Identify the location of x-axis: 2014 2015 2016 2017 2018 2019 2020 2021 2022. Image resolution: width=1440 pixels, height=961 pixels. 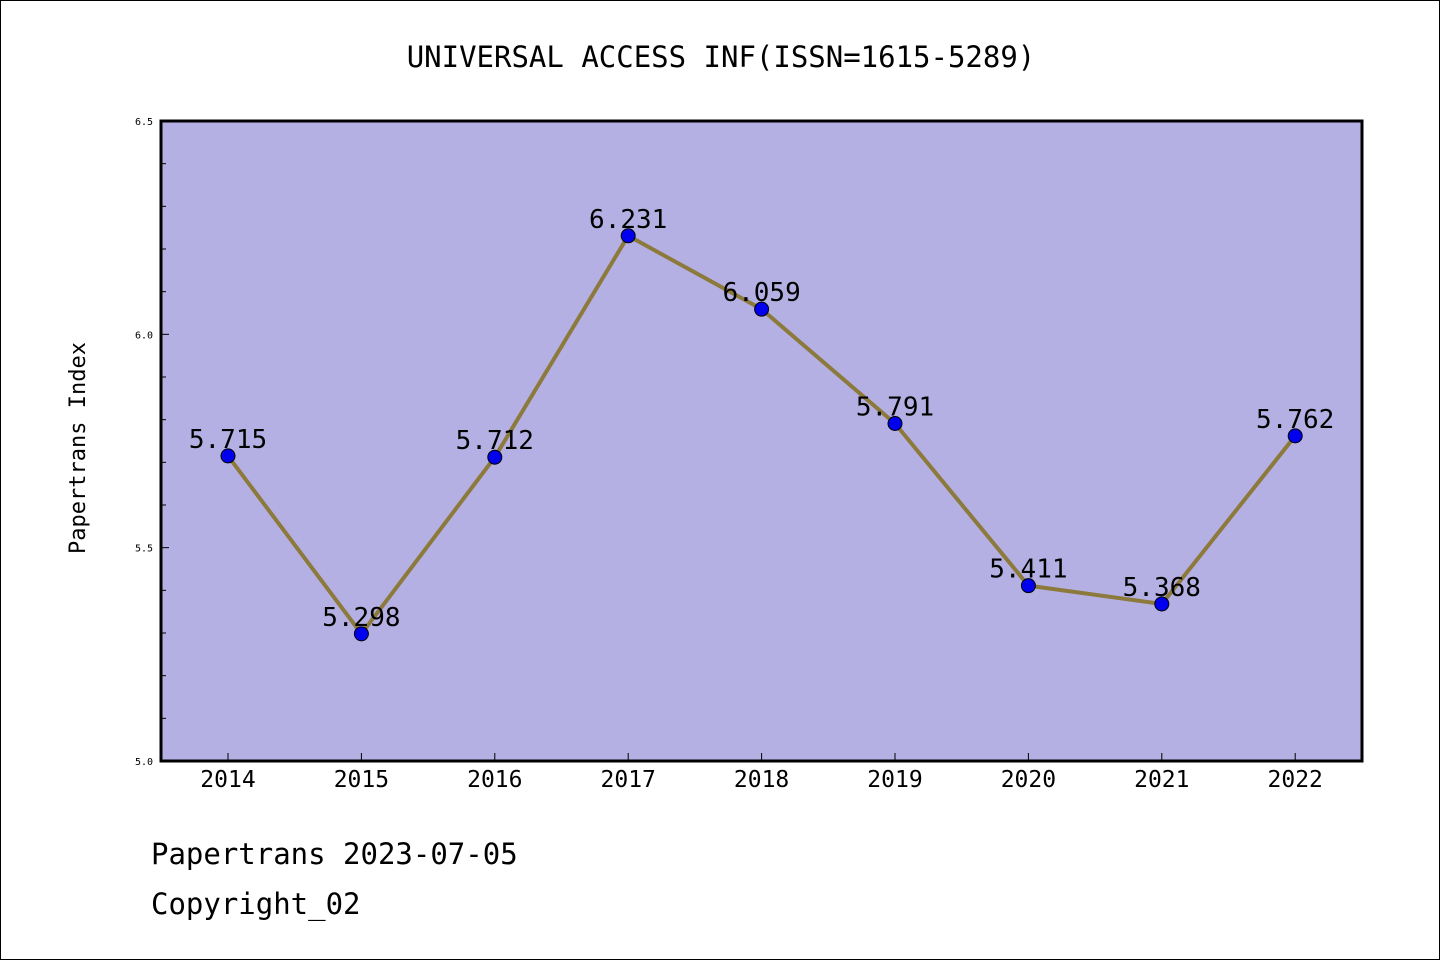
(761, 773).